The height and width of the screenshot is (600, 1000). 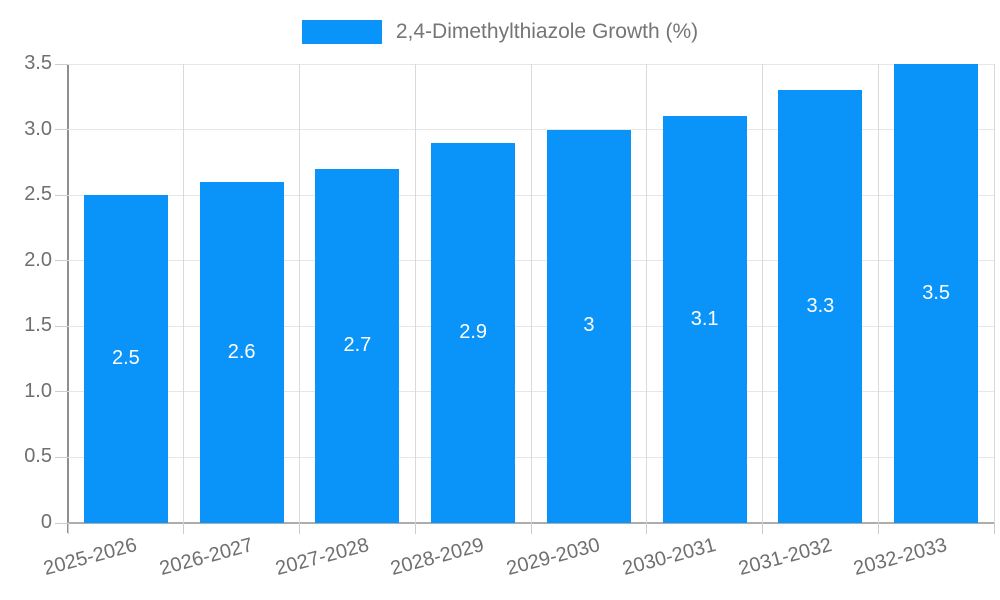 I want to click on bar-2030-2031: 3.1, so click(x=704, y=319).